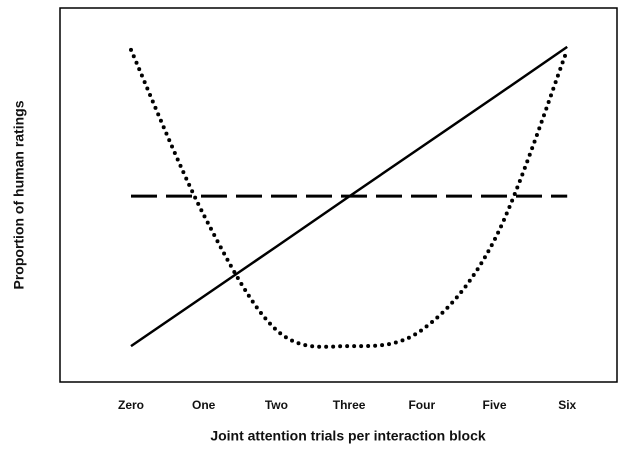 The width and height of the screenshot is (630, 450). Describe the element at coordinates (131, 405) in the screenshot. I see `x-tick-label: Zero` at that location.